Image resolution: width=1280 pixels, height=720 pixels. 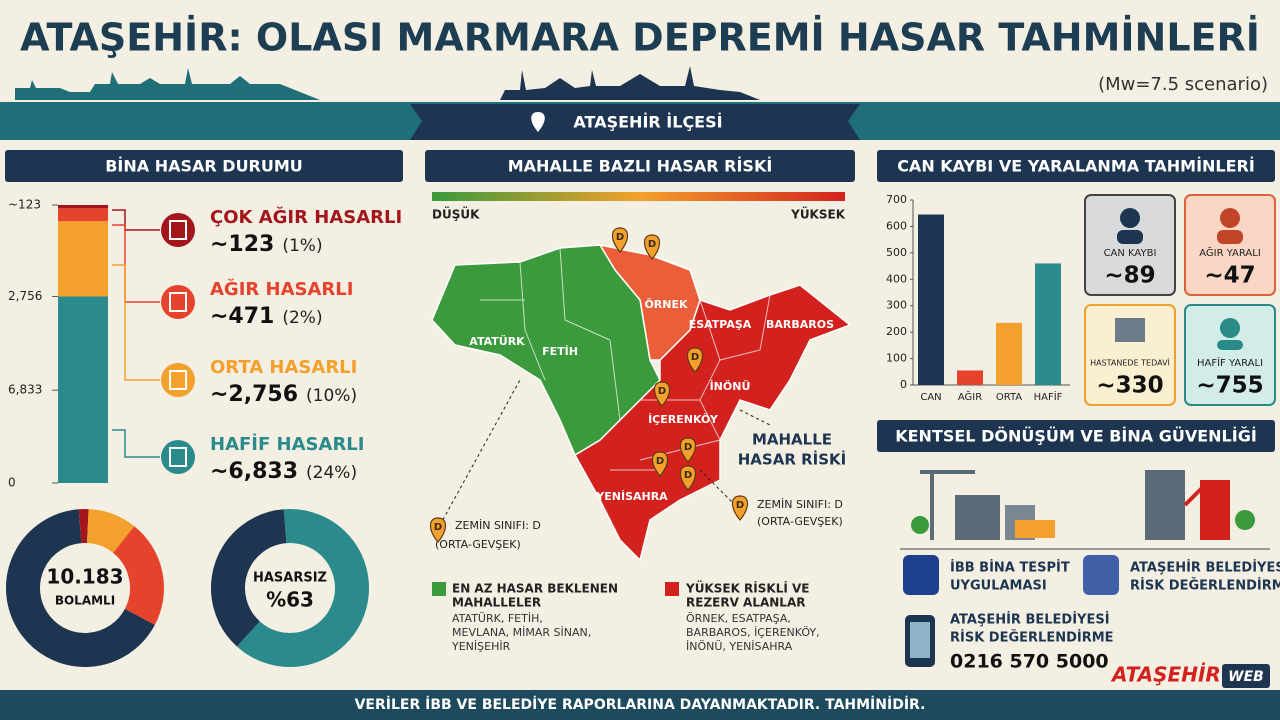 What do you see at coordinates (896, 278) in the screenshot?
I see `y-tick-label: 400` at bounding box center [896, 278].